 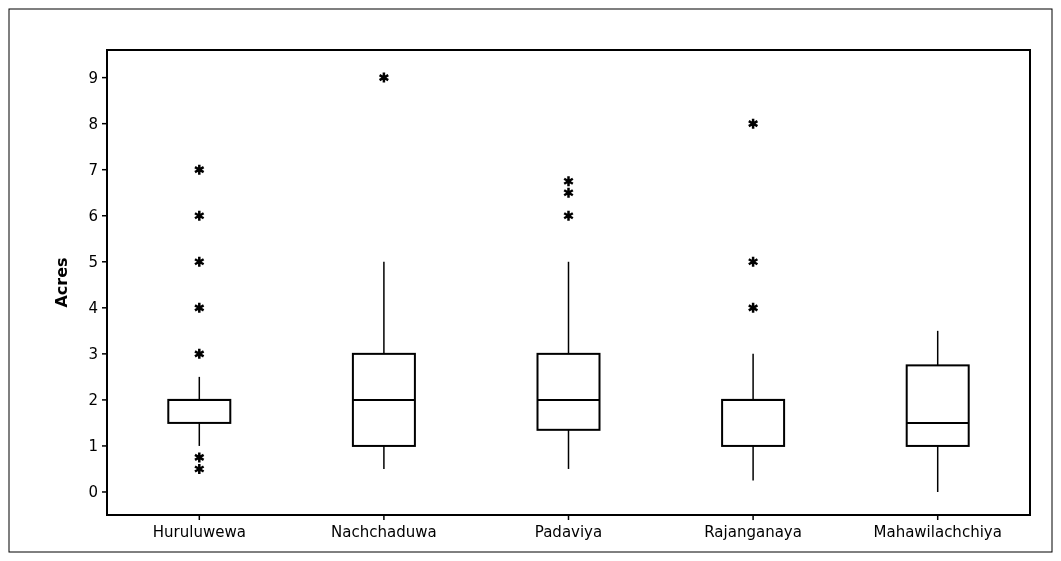 What do you see at coordinates (93, 123) in the screenshot?
I see `y-tick-label: 8` at bounding box center [93, 123].